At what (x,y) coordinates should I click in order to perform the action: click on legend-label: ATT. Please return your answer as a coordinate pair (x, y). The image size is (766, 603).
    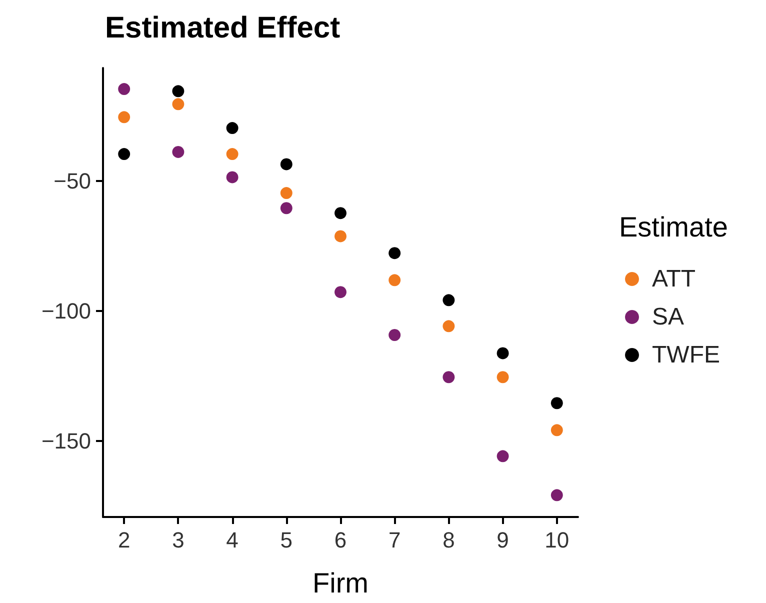
    Looking at the image, I should click on (674, 279).